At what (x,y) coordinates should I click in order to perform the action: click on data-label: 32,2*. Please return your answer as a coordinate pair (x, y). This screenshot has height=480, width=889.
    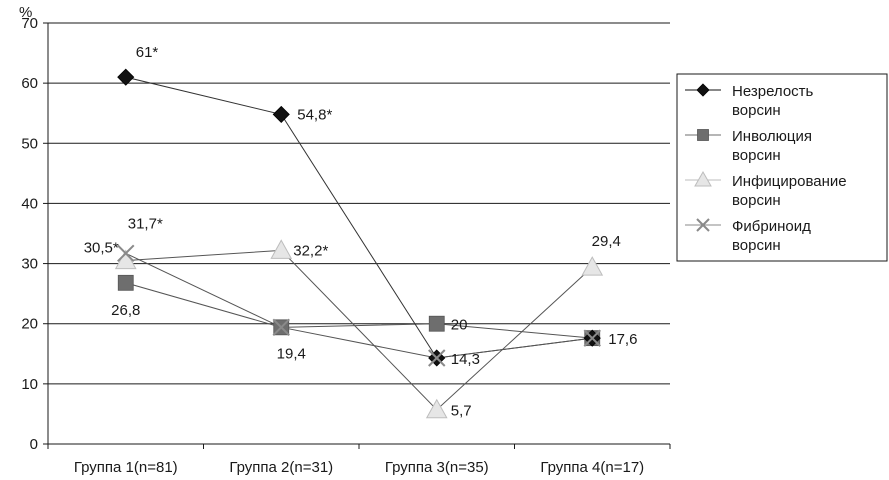
    Looking at the image, I should click on (310, 250).